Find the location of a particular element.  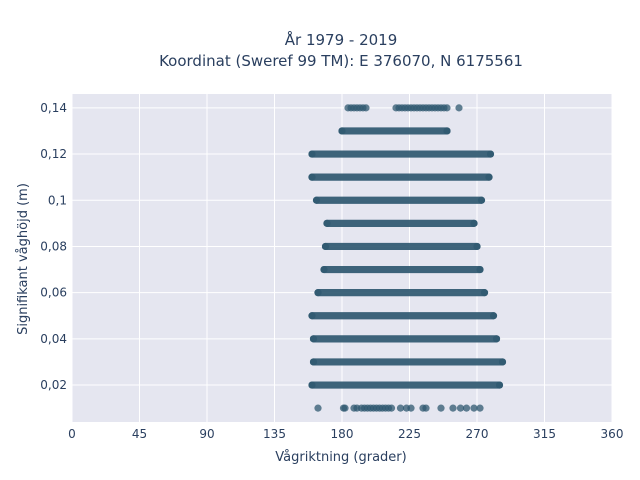

chart-title-line1: År 1979 - 2019 is located at coordinates (341, 39).